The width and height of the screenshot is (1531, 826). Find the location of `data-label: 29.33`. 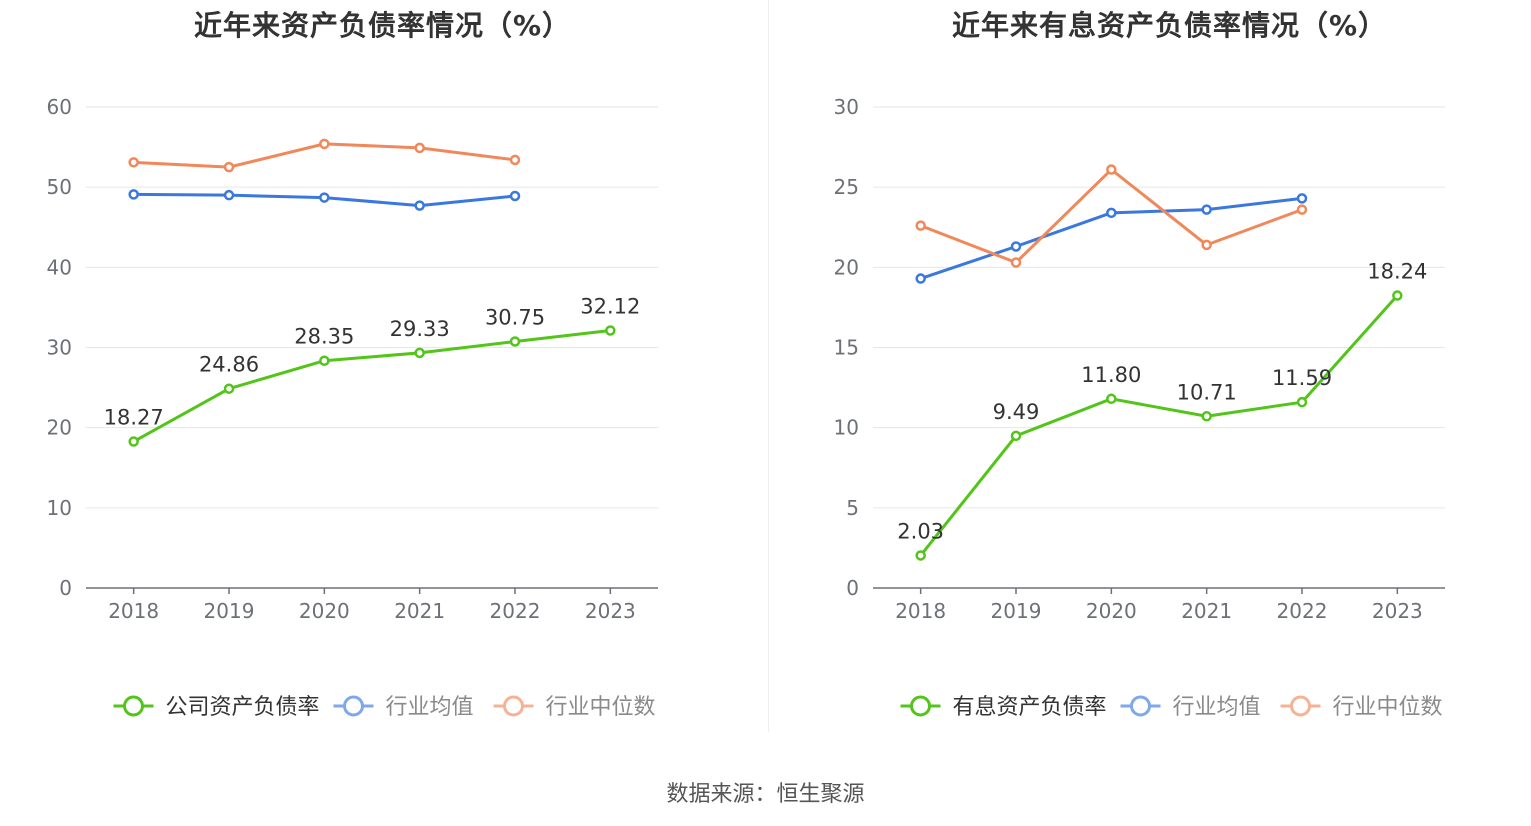

data-label: 29.33 is located at coordinates (420, 329).